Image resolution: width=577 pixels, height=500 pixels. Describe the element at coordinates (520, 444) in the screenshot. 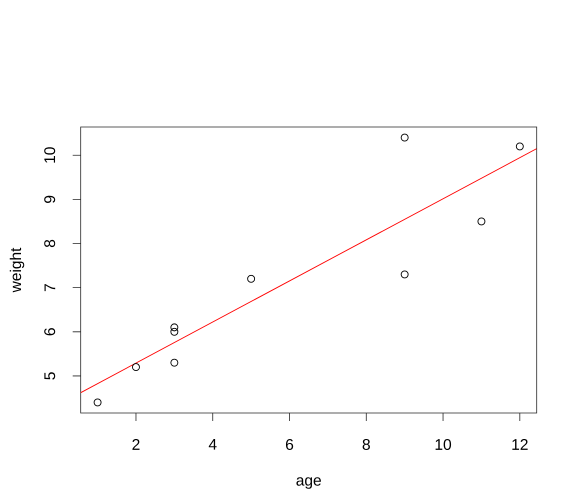

I see `x-tick-label: 12` at that location.